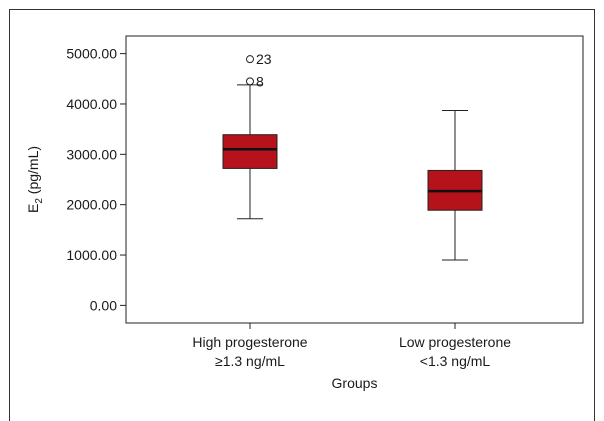 Image resolution: width=604 pixels, height=421 pixels. I want to click on y-tick-label: 2000.00, so click(91, 205).